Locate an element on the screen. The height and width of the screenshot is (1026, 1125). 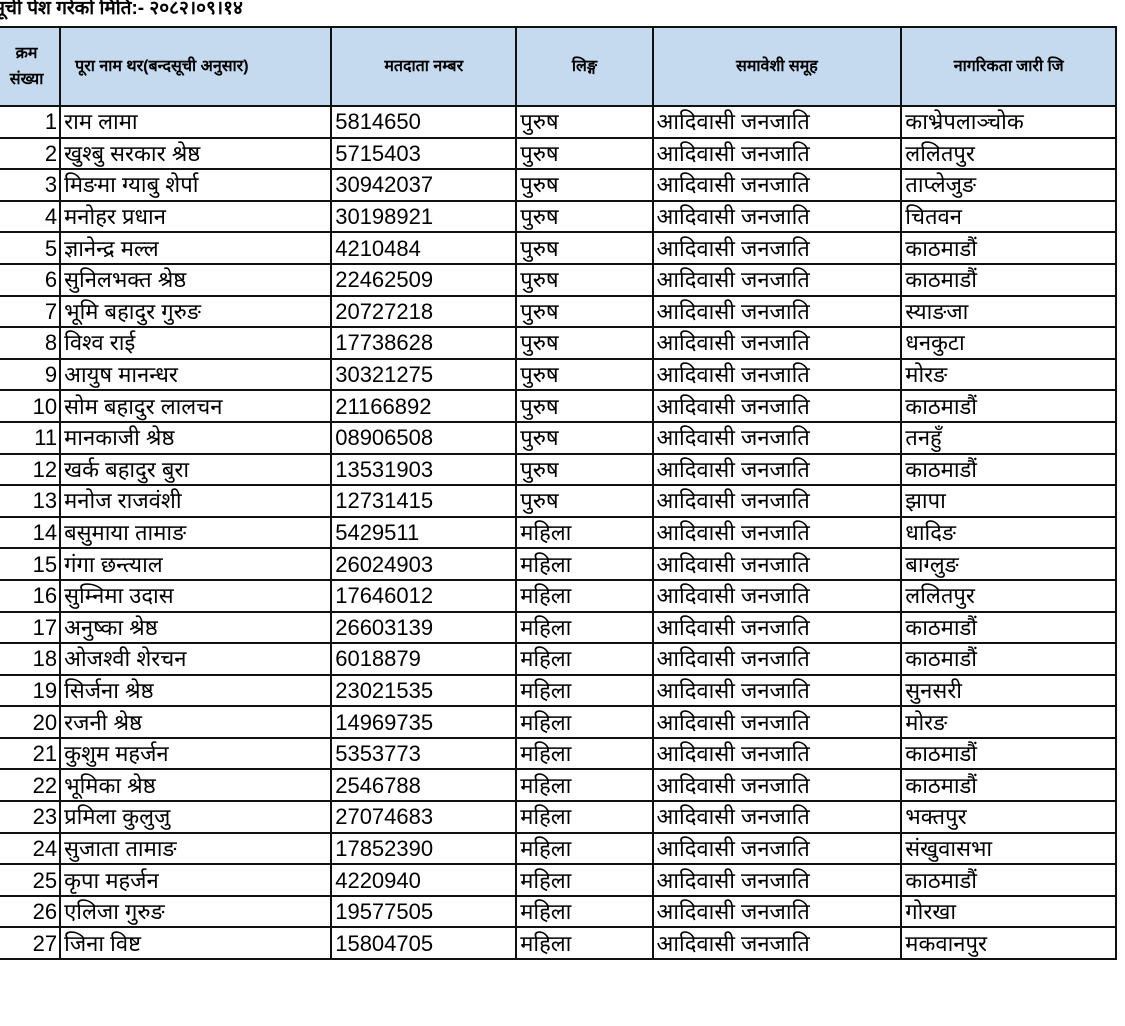
name-cell: मनोहर प्रधान is located at coordinates (196, 216).